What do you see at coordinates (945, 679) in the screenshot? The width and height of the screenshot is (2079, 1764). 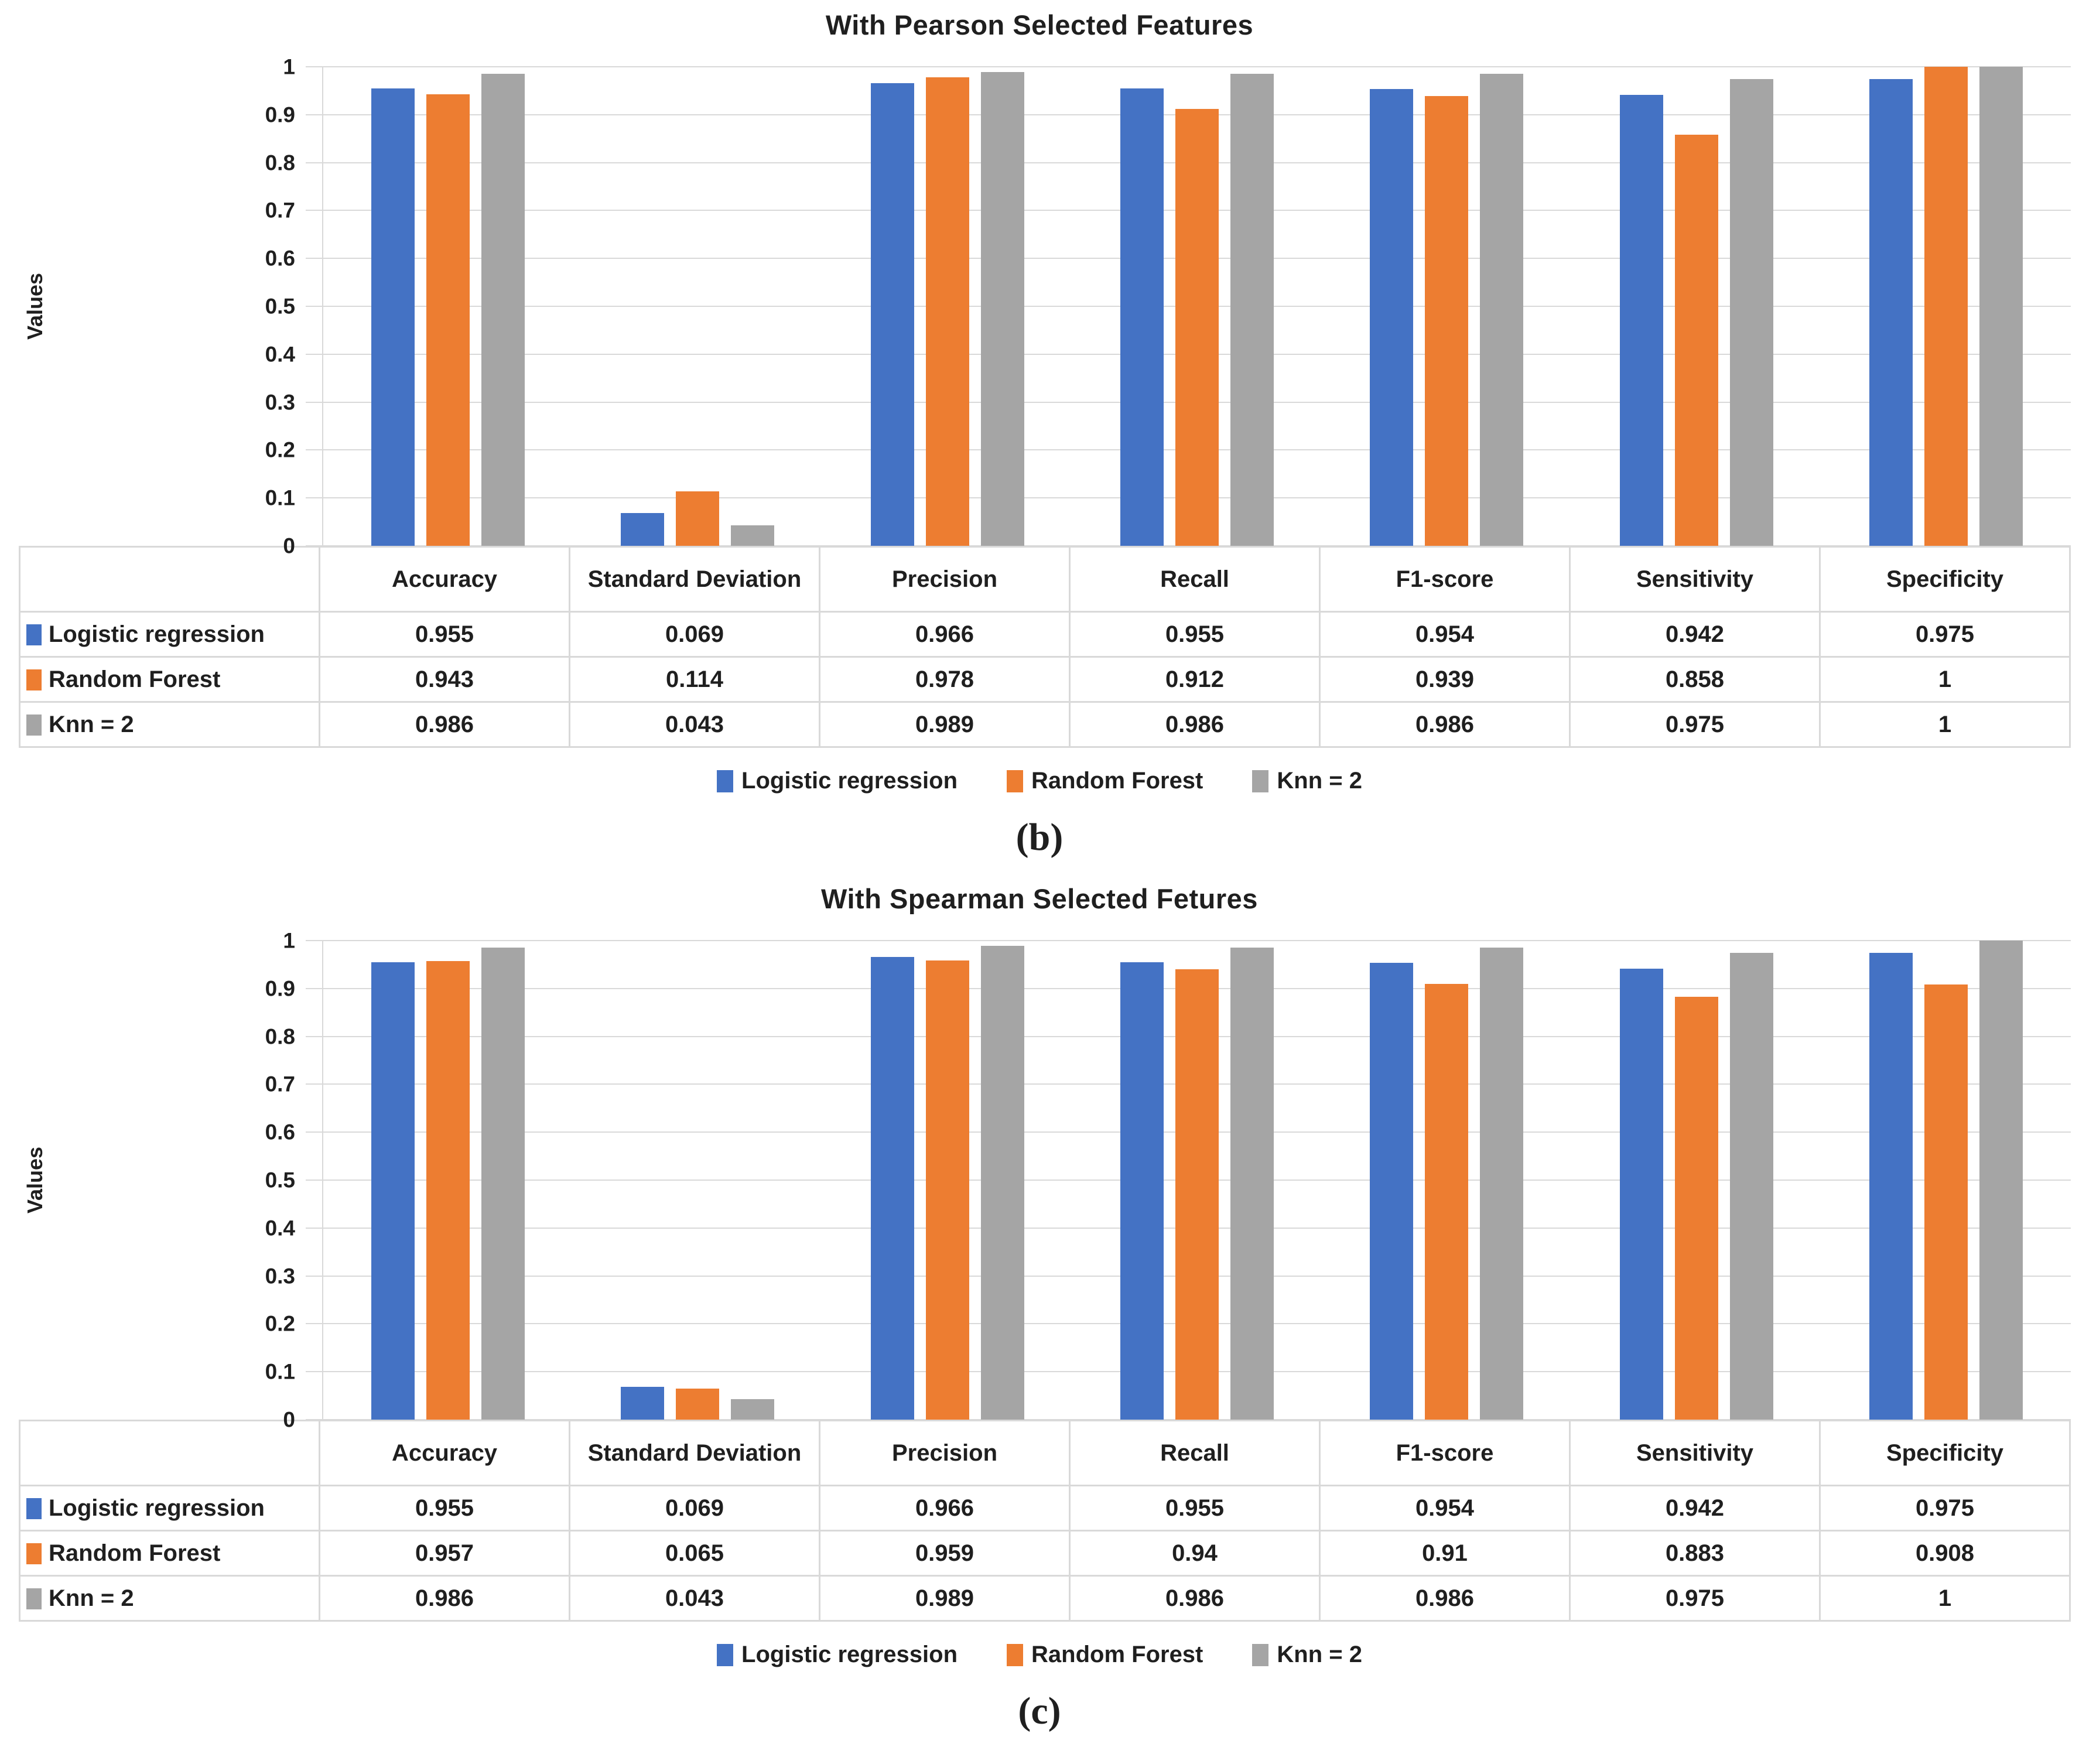 I see `value-cell-random-forest-precision: 0.978` at bounding box center [945, 679].